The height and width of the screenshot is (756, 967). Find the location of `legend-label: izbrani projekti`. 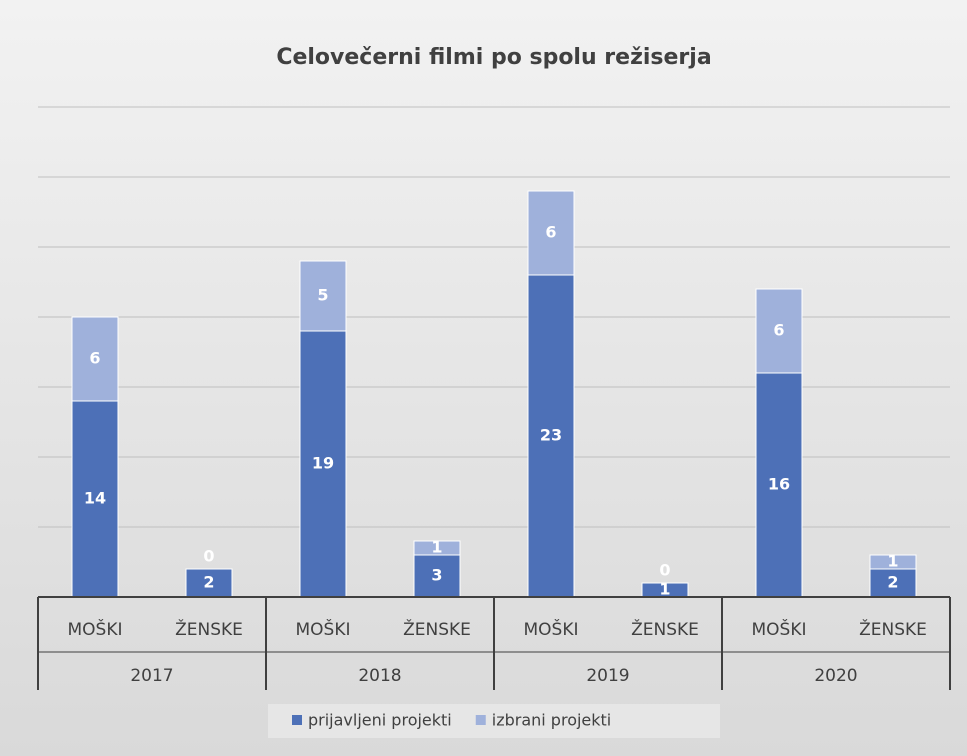

legend-label: izbrani projekti is located at coordinates (552, 720).